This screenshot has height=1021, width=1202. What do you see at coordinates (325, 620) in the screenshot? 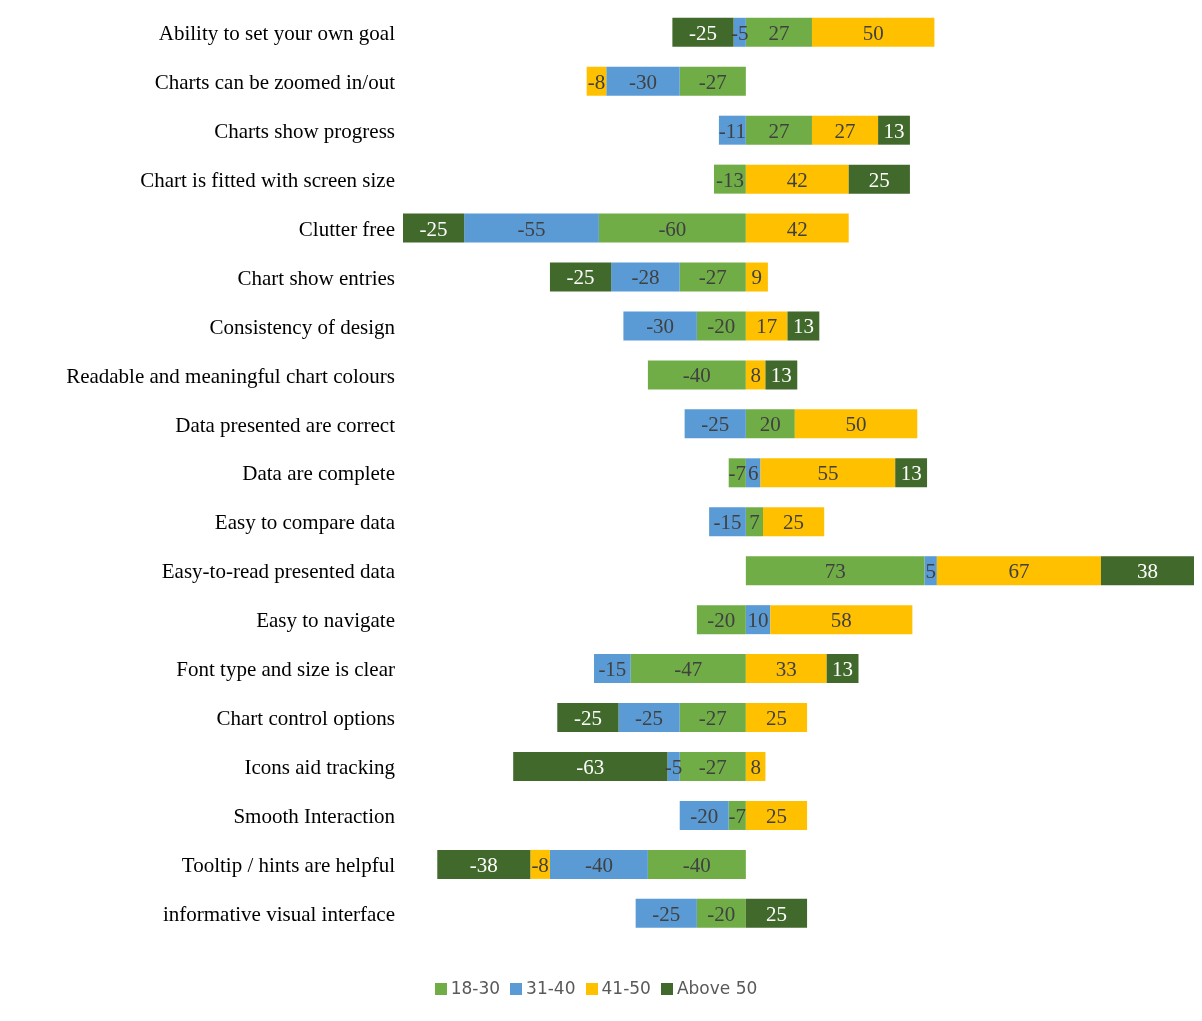
I see `y-tick-label: Easy to navigate` at bounding box center [325, 620].